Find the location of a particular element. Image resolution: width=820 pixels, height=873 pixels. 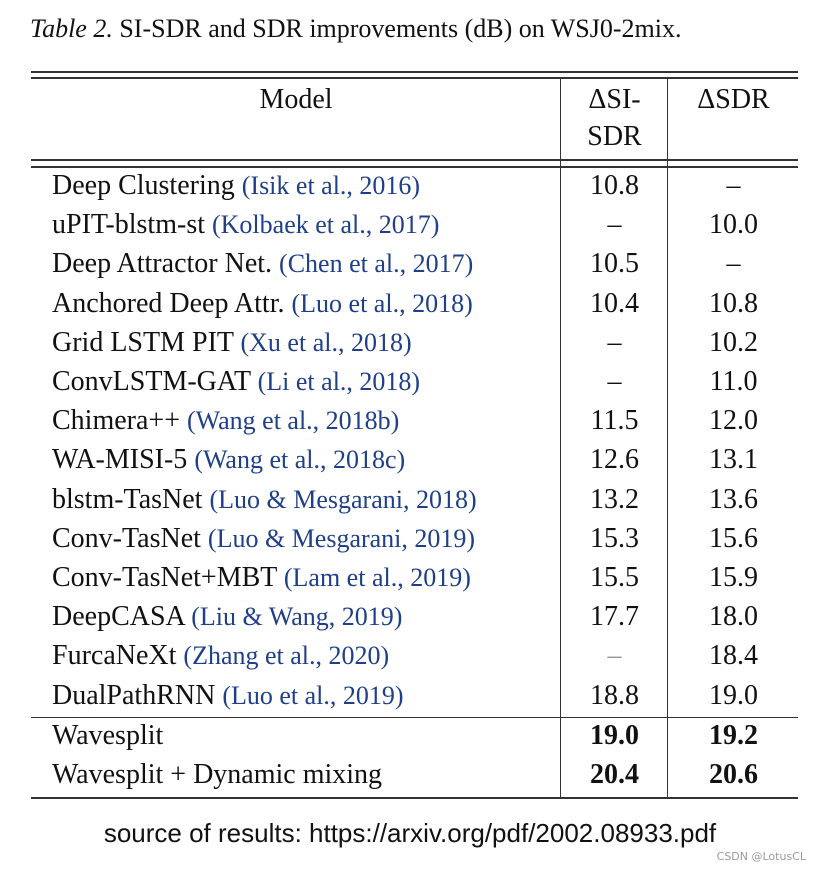

model-citation: (Wang et al., 2018b) is located at coordinates (293, 420).